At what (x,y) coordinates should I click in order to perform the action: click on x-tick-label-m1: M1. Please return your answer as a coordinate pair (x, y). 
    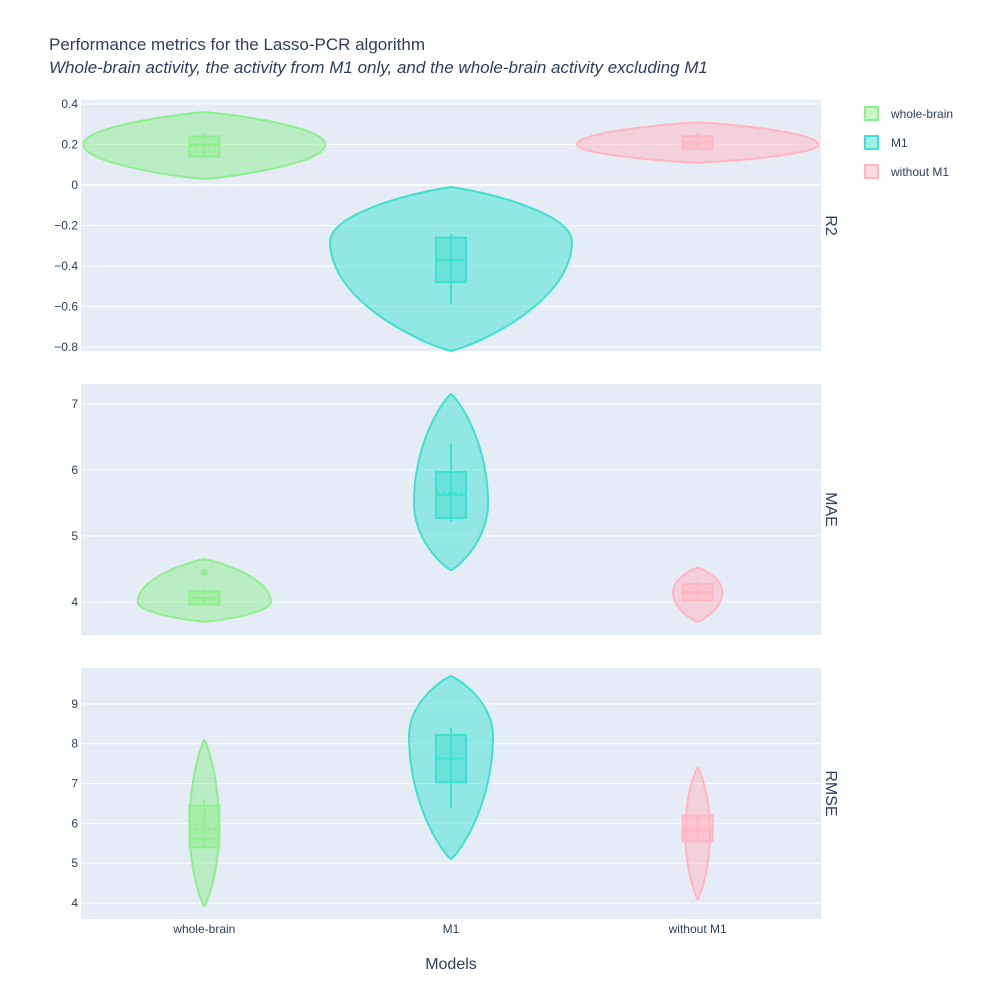
    Looking at the image, I should click on (451, 929).